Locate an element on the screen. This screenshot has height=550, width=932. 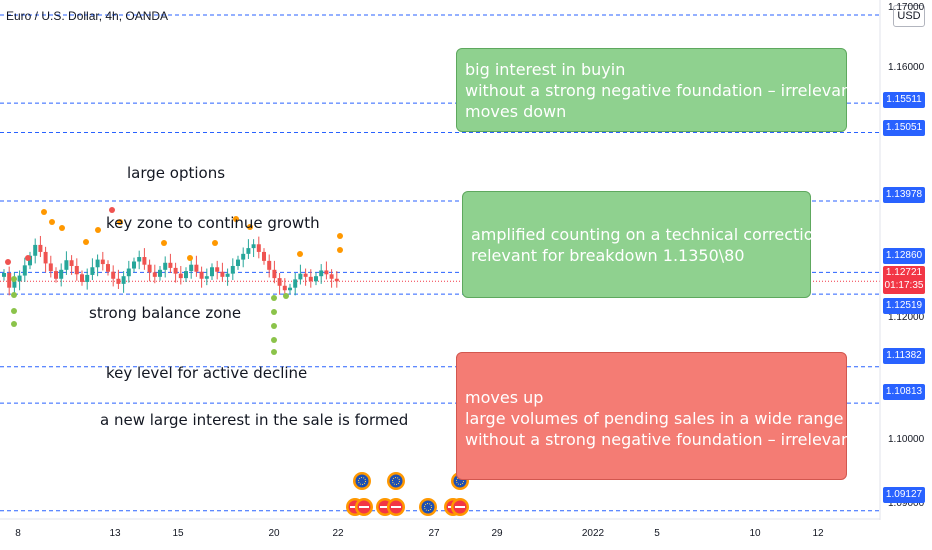
x-tick: 22 is located at coordinates (338, 533).